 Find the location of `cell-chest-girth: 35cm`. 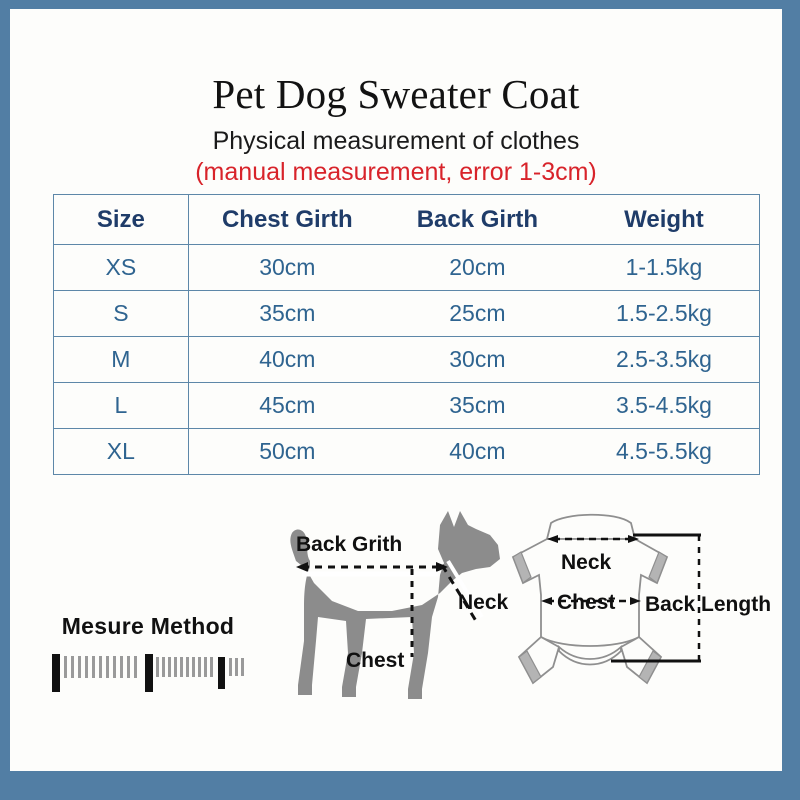

cell-chest-girth: 35cm is located at coordinates (287, 313).